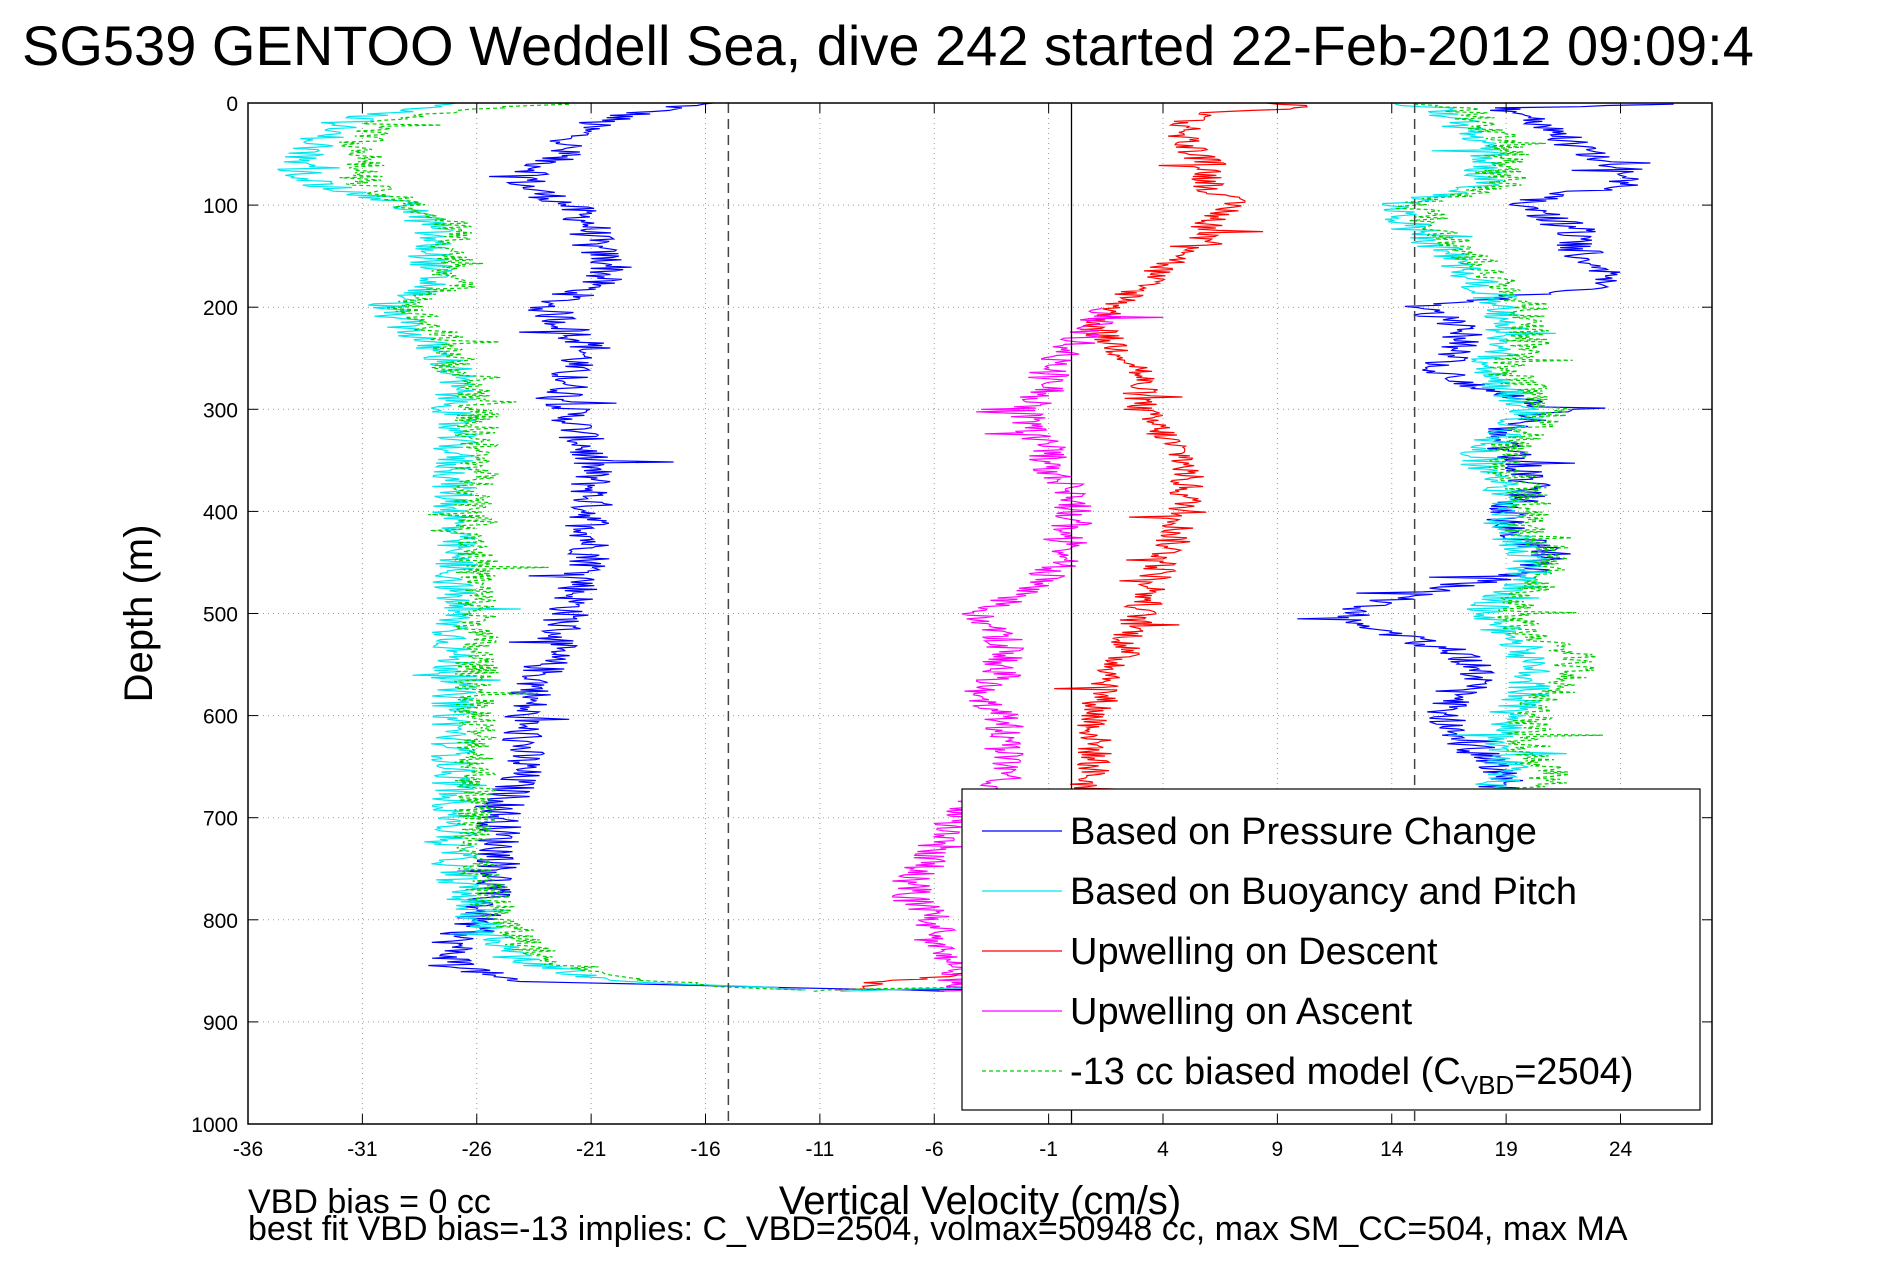 This screenshot has height=1262, width=1891. Describe the element at coordinates (220, 410) in the screenshot. I see `y-tick-label: 300` at that location.